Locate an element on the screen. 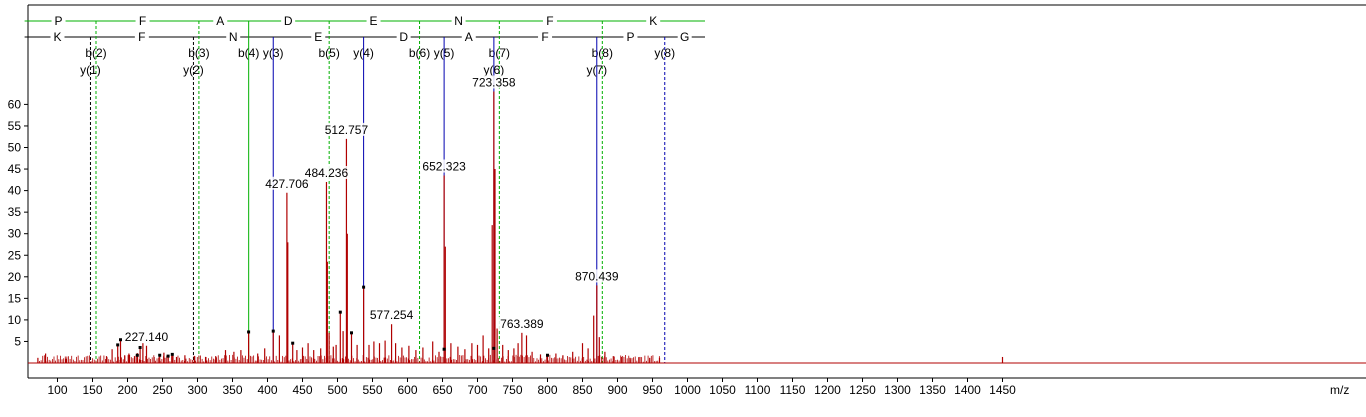 The image size is (1366, 417). y-sequence-residue: P is located at coordinates (630, 37).